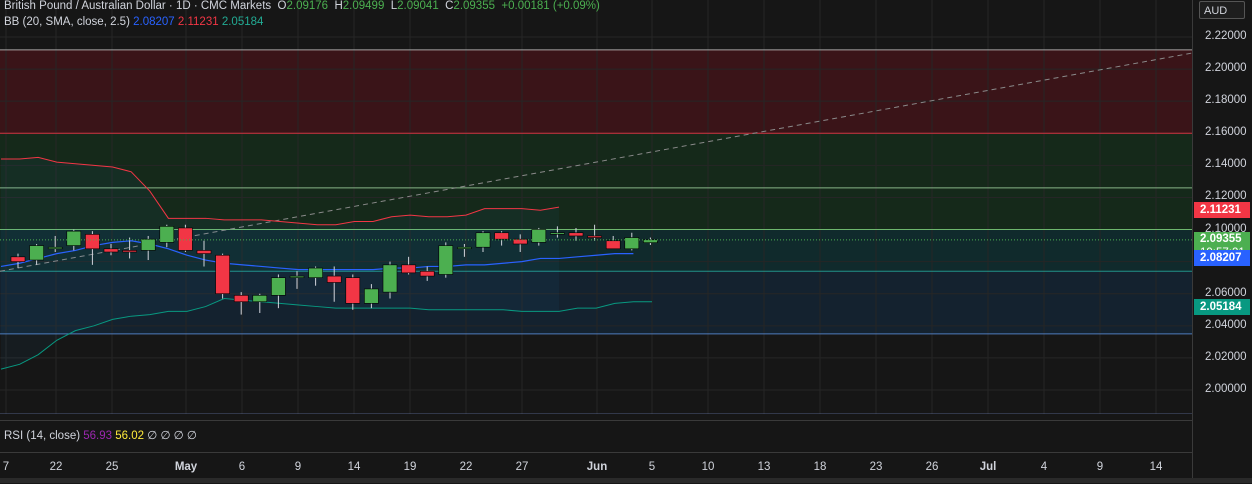 The height and width of the screenshot is (484, 1252). What do you see at coordinates (242, 22) in the screenshot?
I see `bb-lower-value: 2.05184` at bounding box center [242, 22].